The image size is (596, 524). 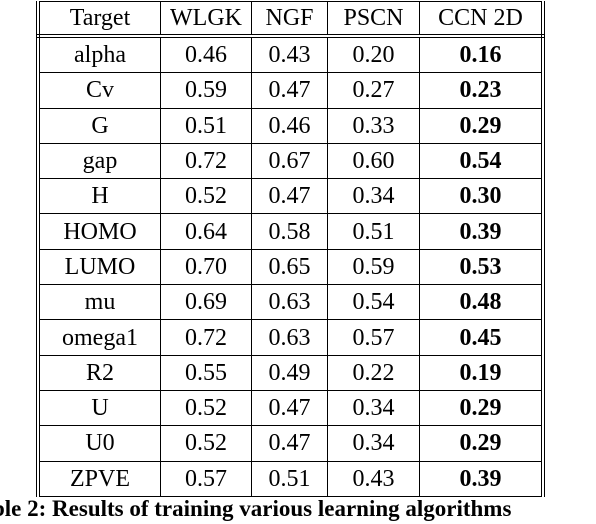 What do you see at coordinates (373, 478) in the screenshot?
I see `cell-pscn: 0.43` at bounding box center [373, 478].